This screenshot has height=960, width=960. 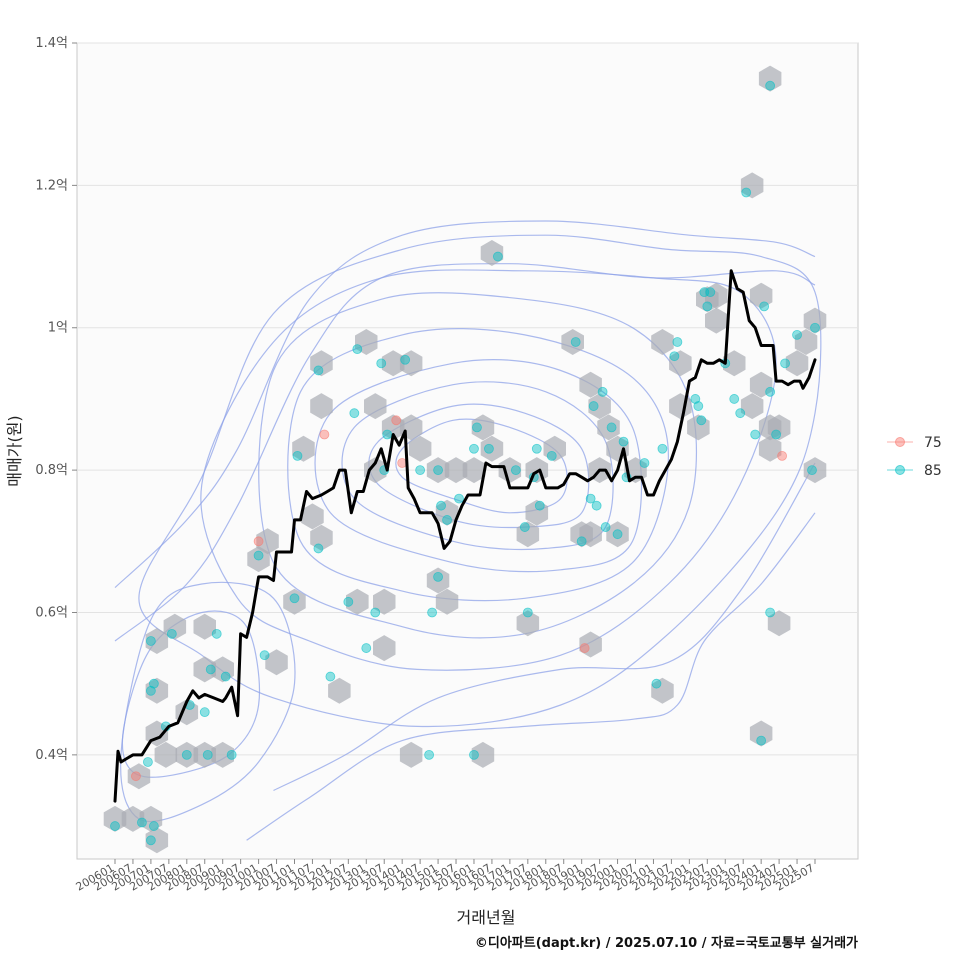 I want to click on y-tick-label: 1.2억, so click(x=51, y=185).